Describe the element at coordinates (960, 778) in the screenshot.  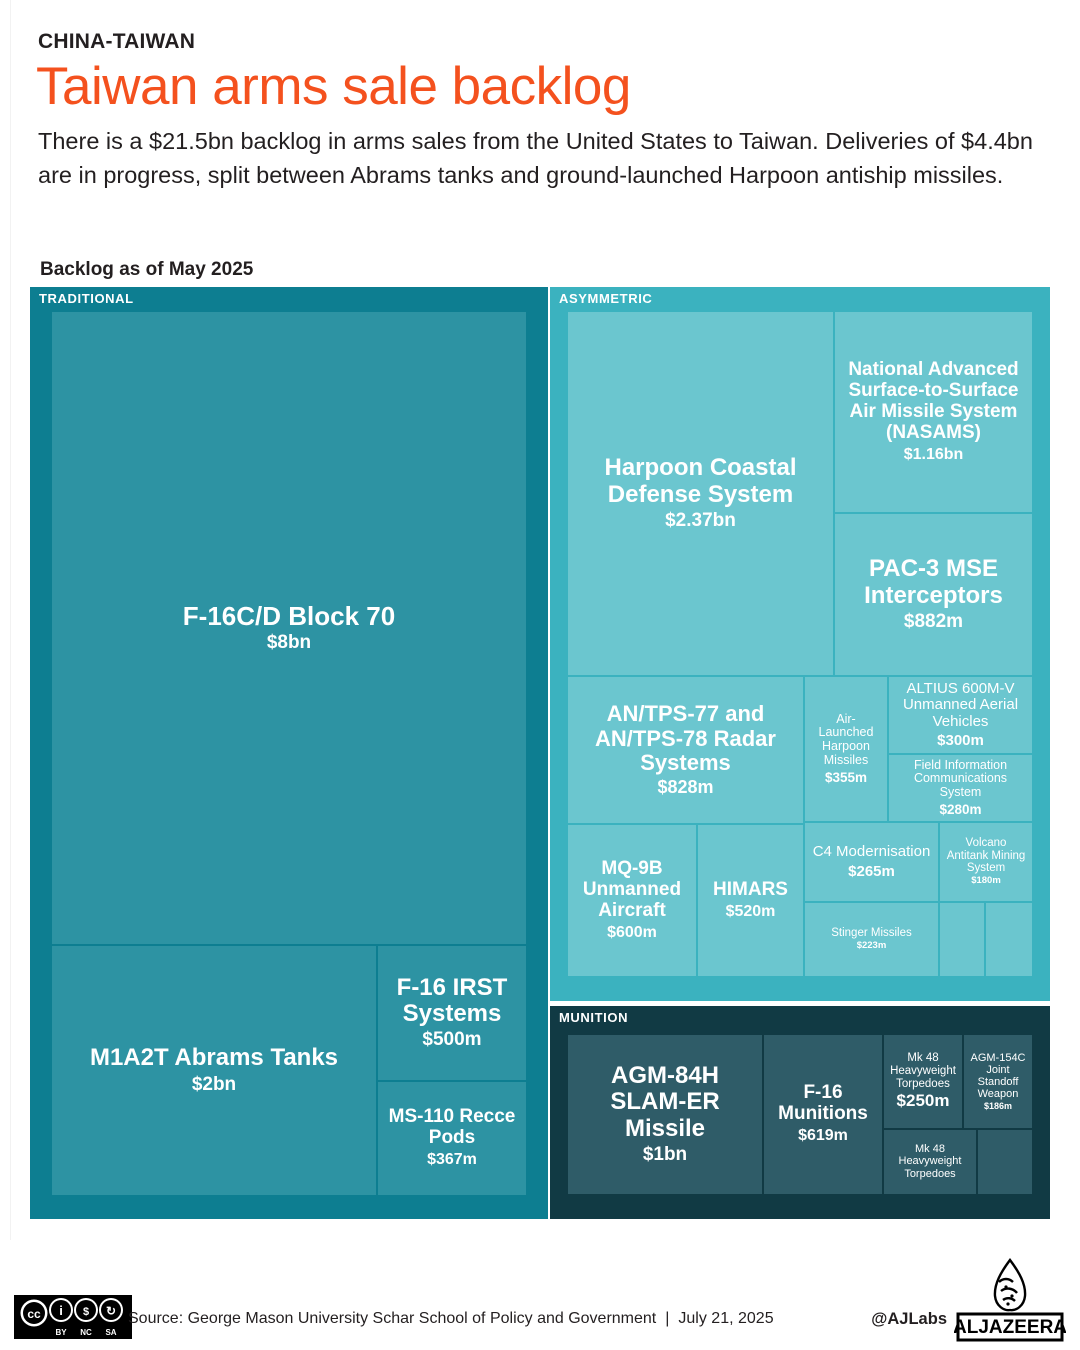
I see `tile-label: Field Information Communications System` at that location.